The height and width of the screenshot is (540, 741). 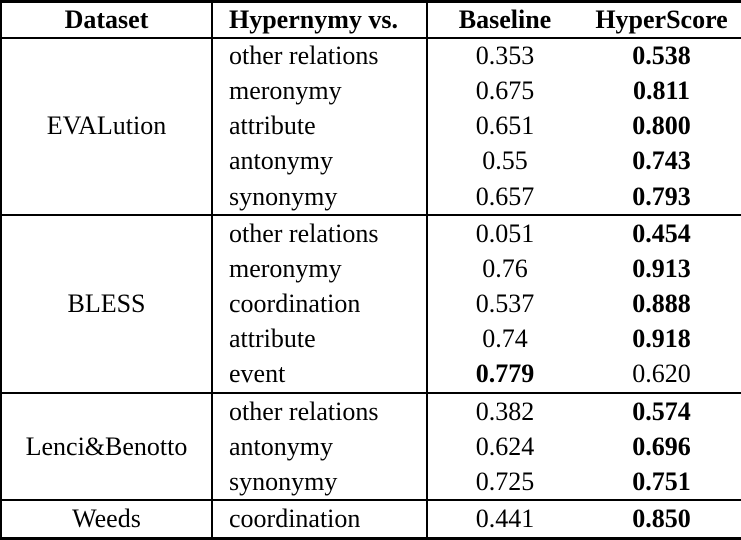 I want to click on baseline-value: 0.657, so click(x=505, y=196).